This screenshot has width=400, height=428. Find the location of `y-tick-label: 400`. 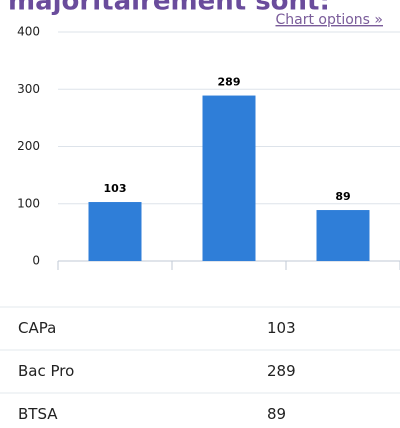

y-tick-label: 400 is located at coordinates (28, 32).